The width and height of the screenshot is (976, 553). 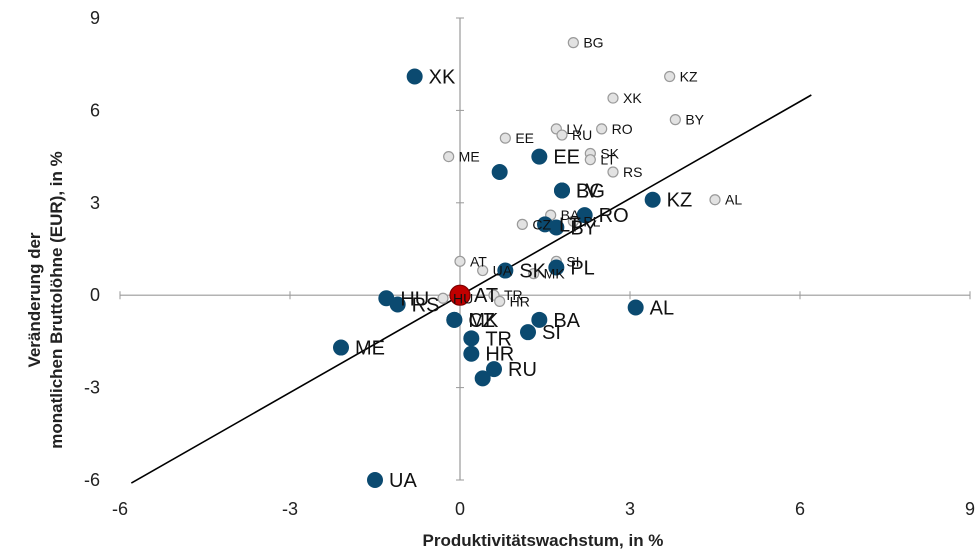 I want to click on x-tick-label: 9, so click(x=970, y=509).